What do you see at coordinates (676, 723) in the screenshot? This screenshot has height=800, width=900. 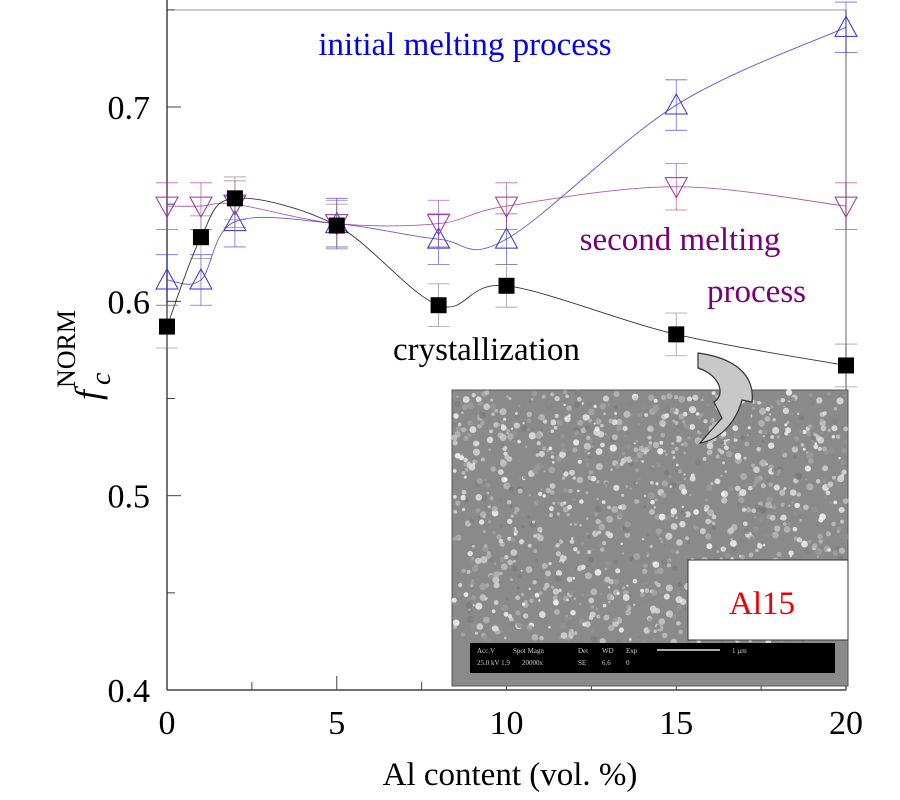 I see `x-tick-label: 15` at bounding box center [676, 723].